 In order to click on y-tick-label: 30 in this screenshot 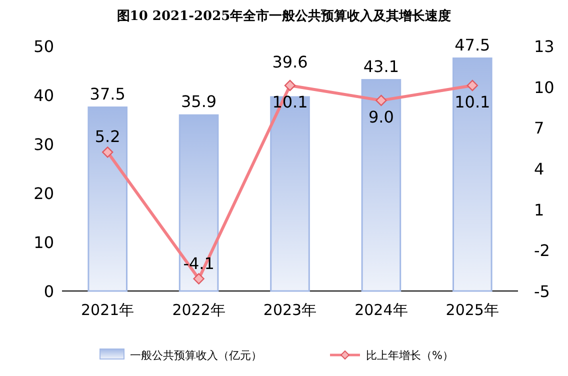, I will do `click(44, 144)`.